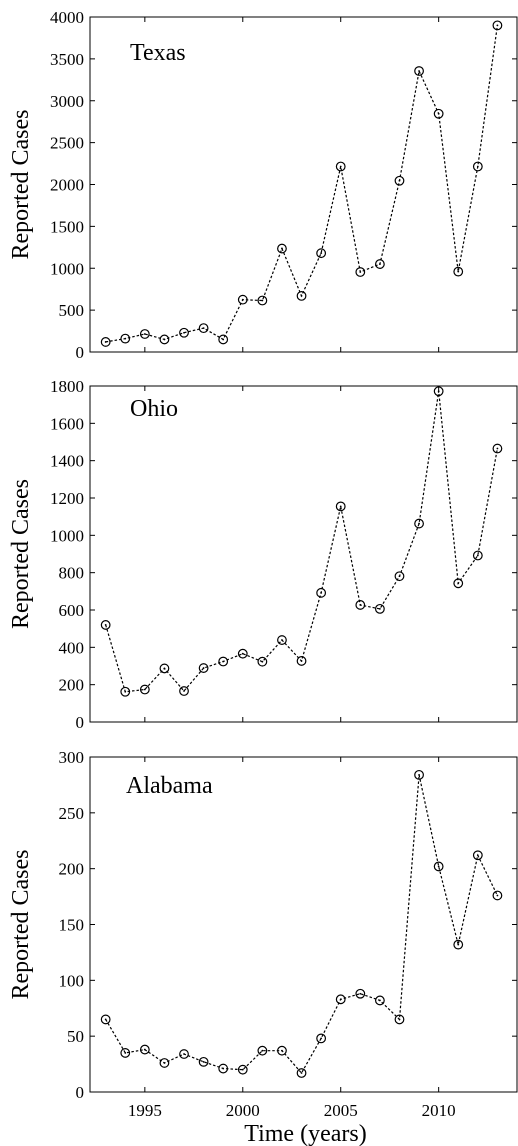  What do you see at coordinates (67, 101) in the screenshot?
I see `y-tick-label: 3000` at bounding box center [67, 101].